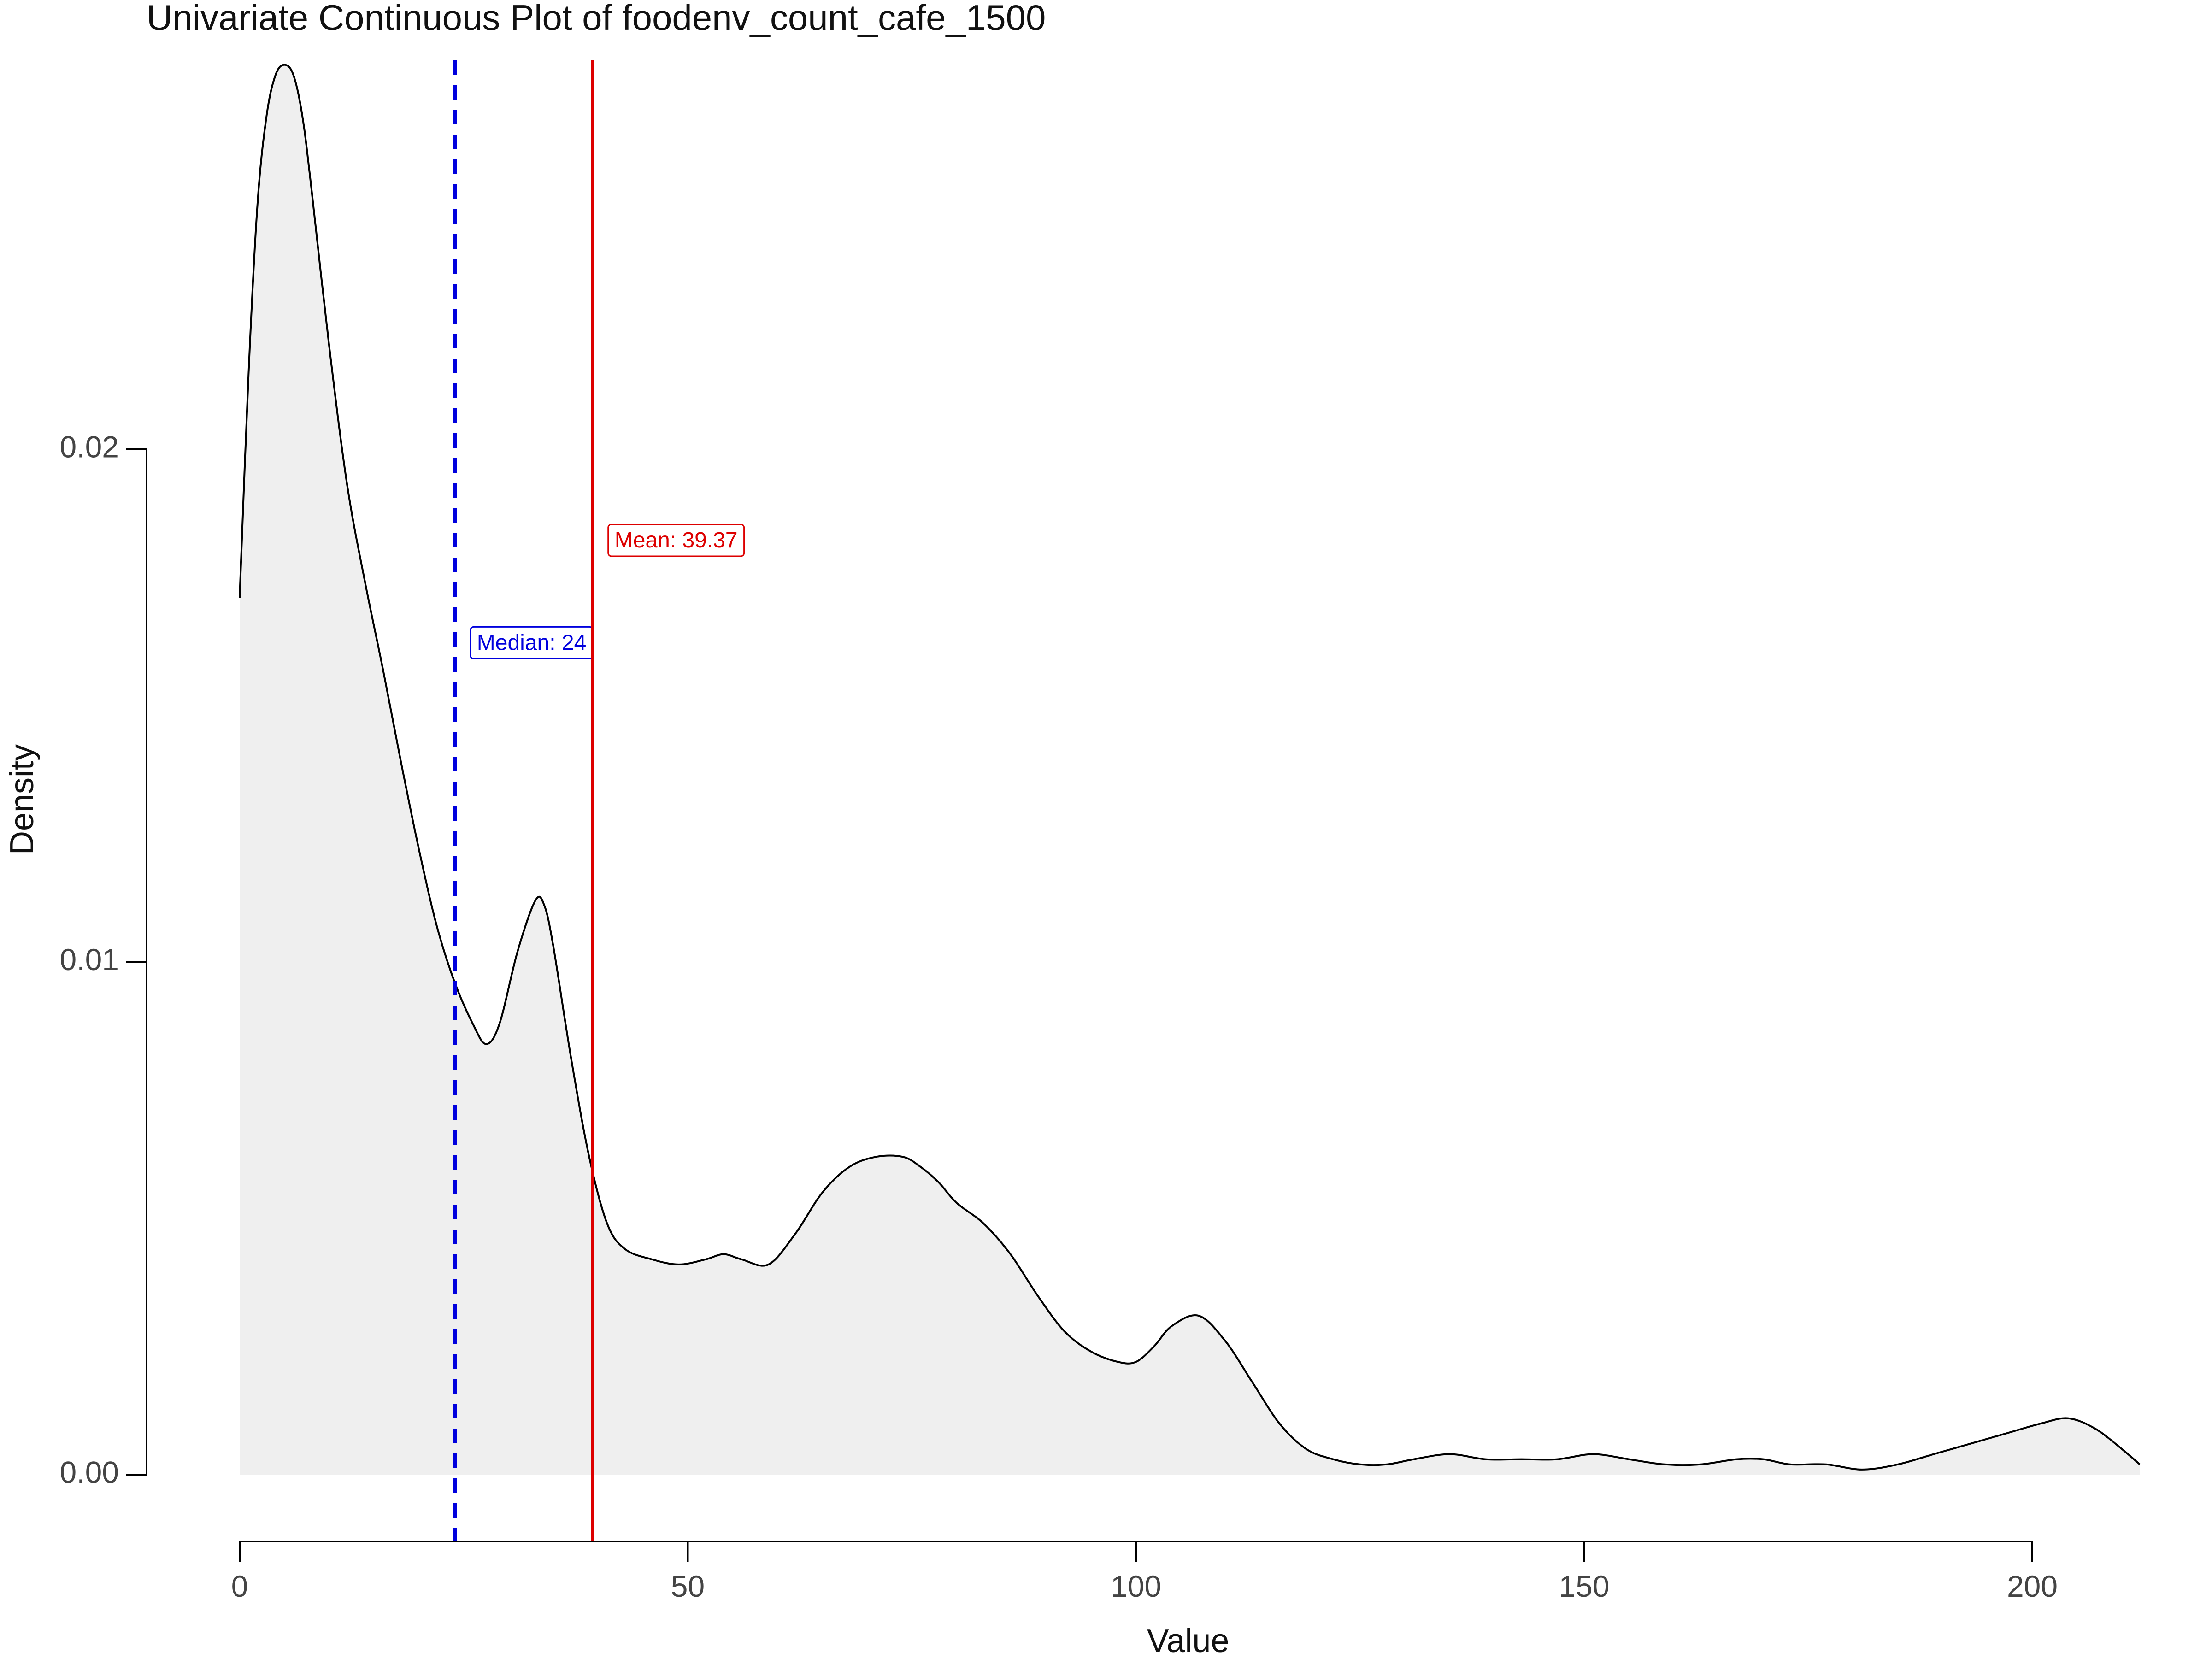 The image size is (2212, 1659). What do you see at coordinates (89, 446) in the screenshot?
I see `y-tick-label: 0.02` at bounding box center [89, 446].